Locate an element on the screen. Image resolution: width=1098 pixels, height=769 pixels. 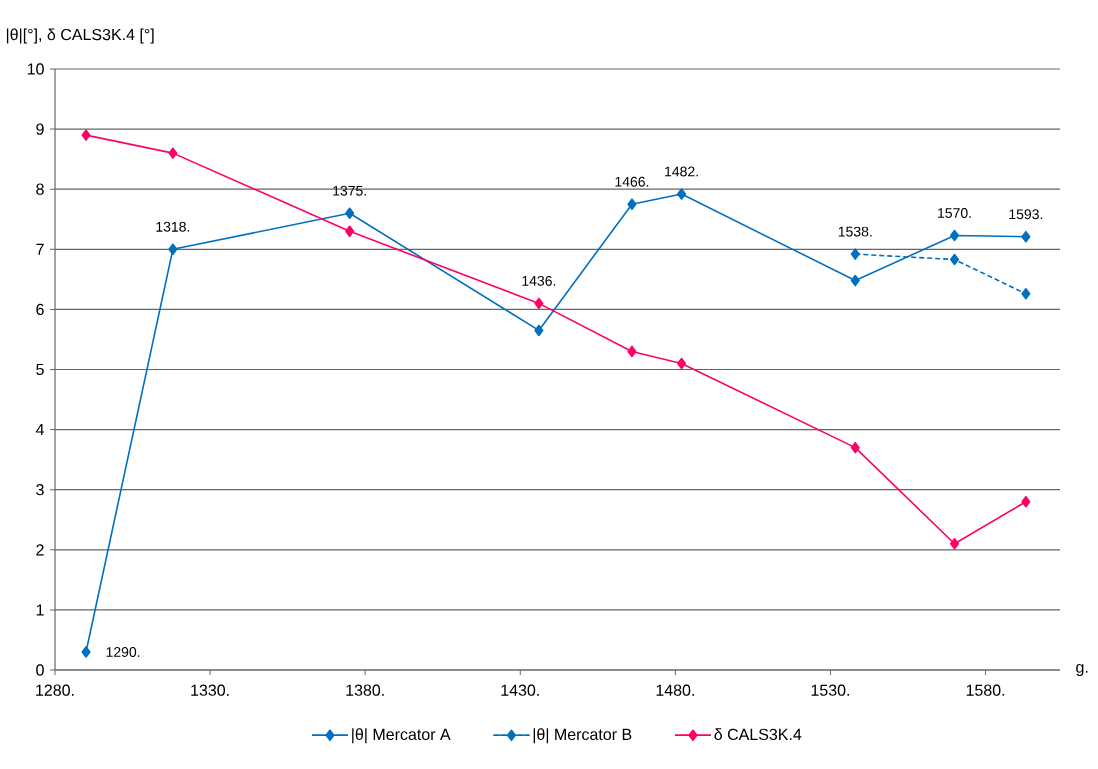
y-tick-label: 2 is located at coordinates (40, 550).